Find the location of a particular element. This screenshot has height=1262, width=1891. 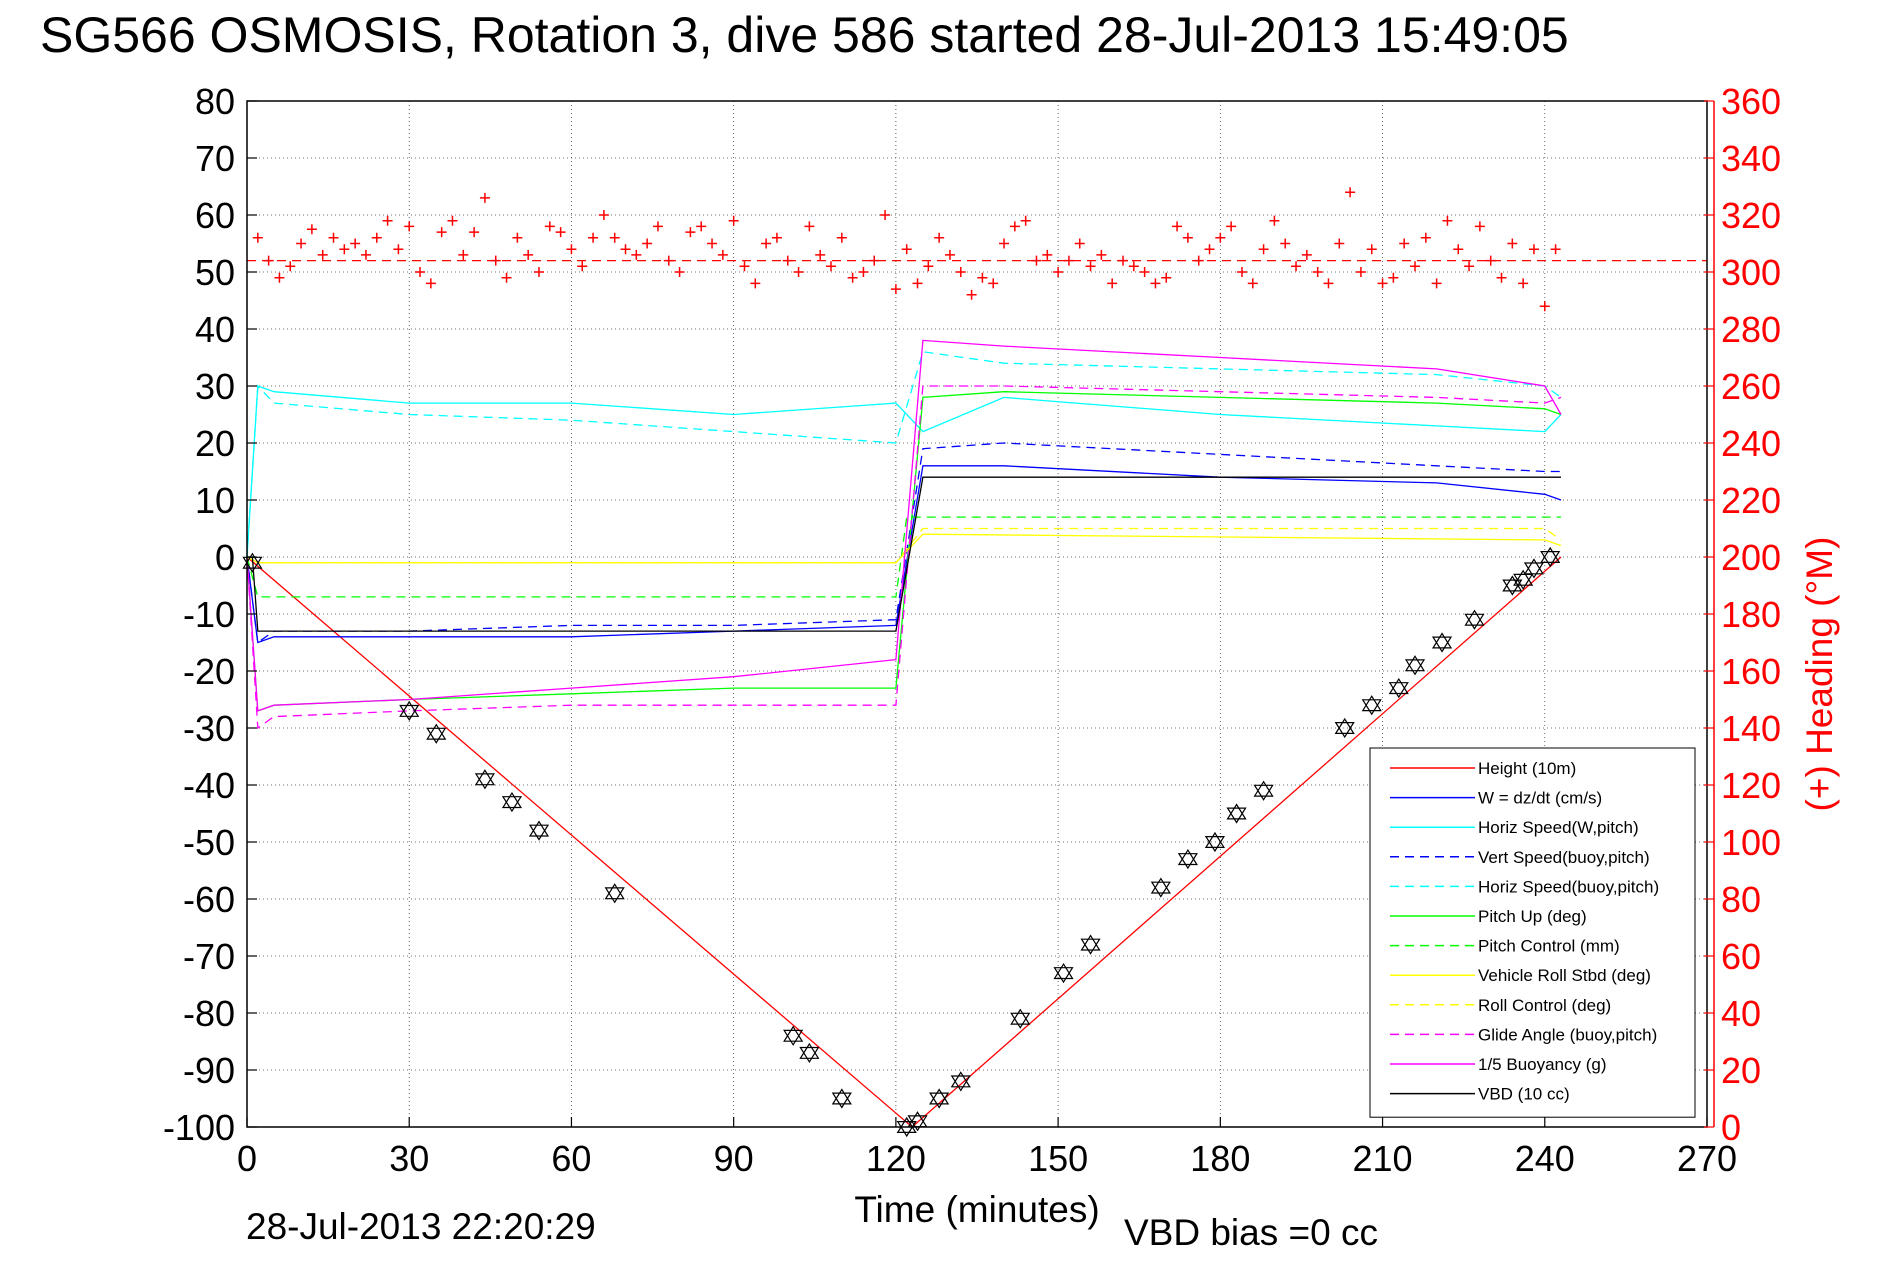

y-tick-label-left: 50 is located at coordinates (215, 272).